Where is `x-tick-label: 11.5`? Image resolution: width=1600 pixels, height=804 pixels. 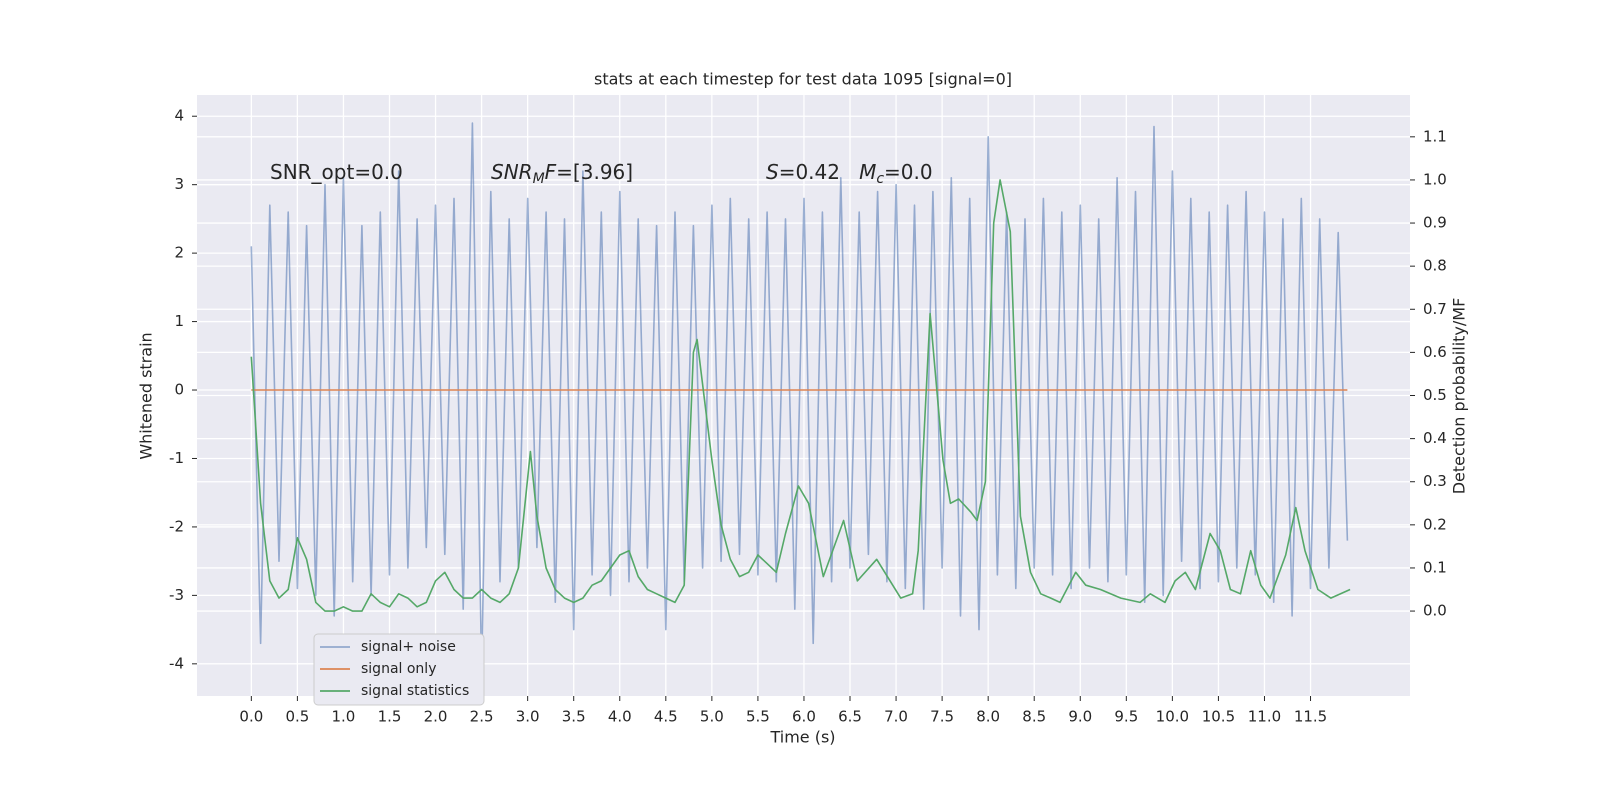 x-tick-label: 11.5 is located at coordinates (1310, 717).